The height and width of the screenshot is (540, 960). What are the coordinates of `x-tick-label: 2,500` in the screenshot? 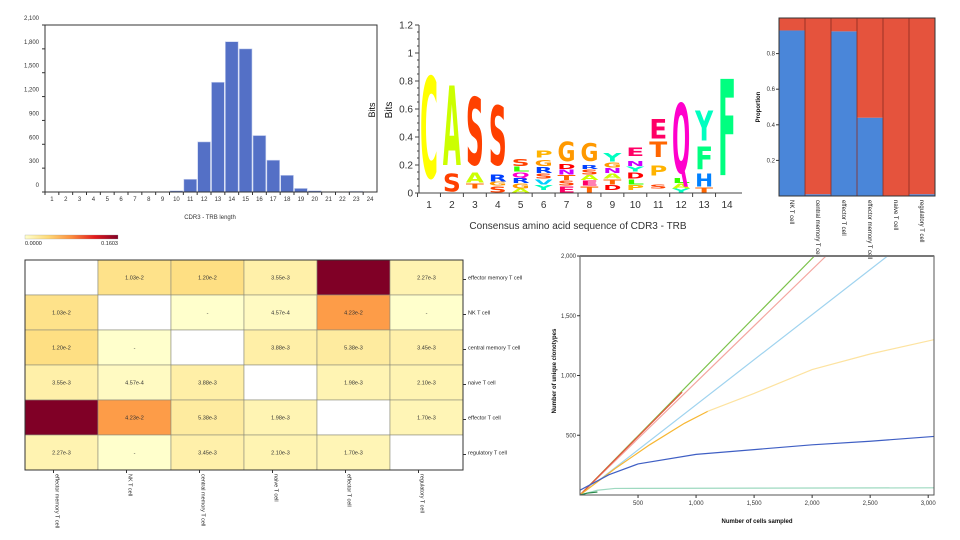 It's located at (871, 504).